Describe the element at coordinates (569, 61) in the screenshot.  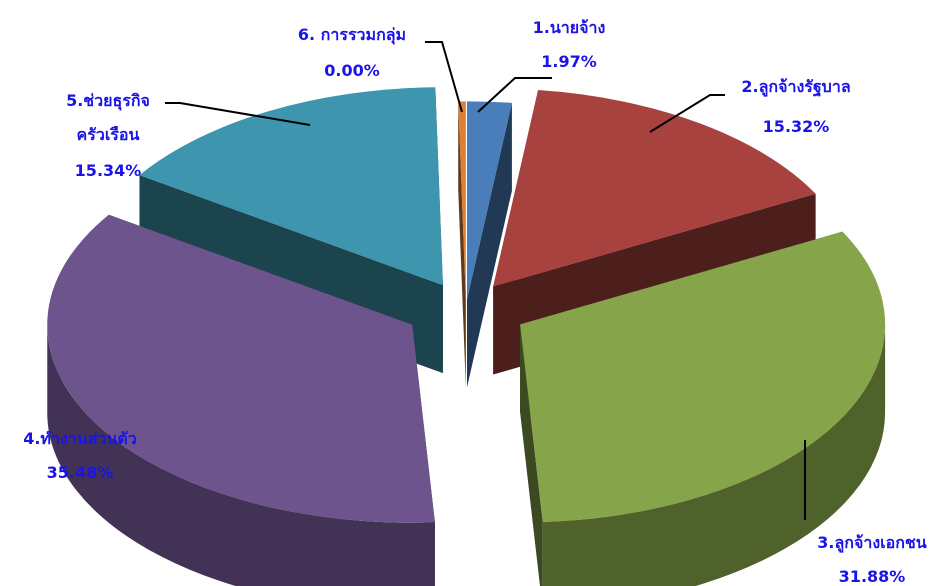
I see `slice-percent-label-1: 1.97%` at that location.